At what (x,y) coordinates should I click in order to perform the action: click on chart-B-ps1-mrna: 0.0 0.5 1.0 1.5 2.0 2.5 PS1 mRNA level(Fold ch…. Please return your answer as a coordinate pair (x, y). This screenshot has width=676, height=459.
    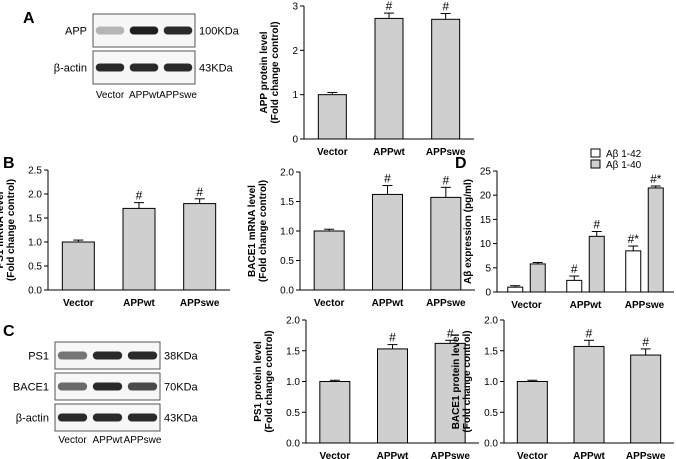
    Looking at the image, I should click on (115, 237).